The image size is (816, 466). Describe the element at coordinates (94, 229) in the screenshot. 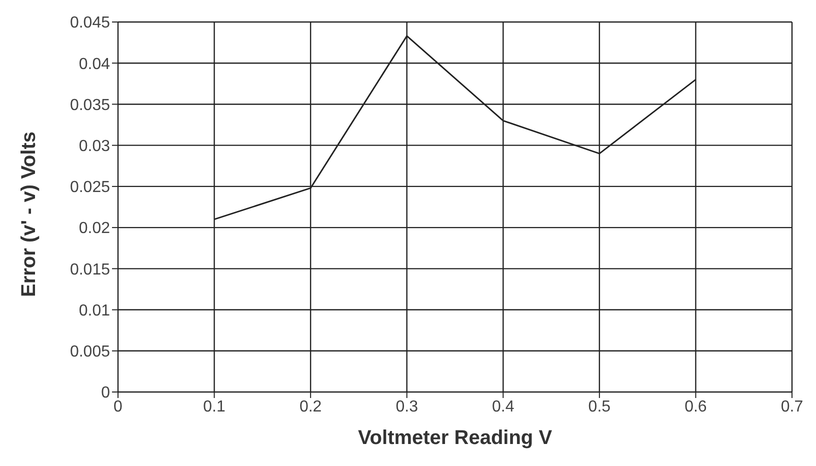

I see `y-tick-label: 0.02` at that location.